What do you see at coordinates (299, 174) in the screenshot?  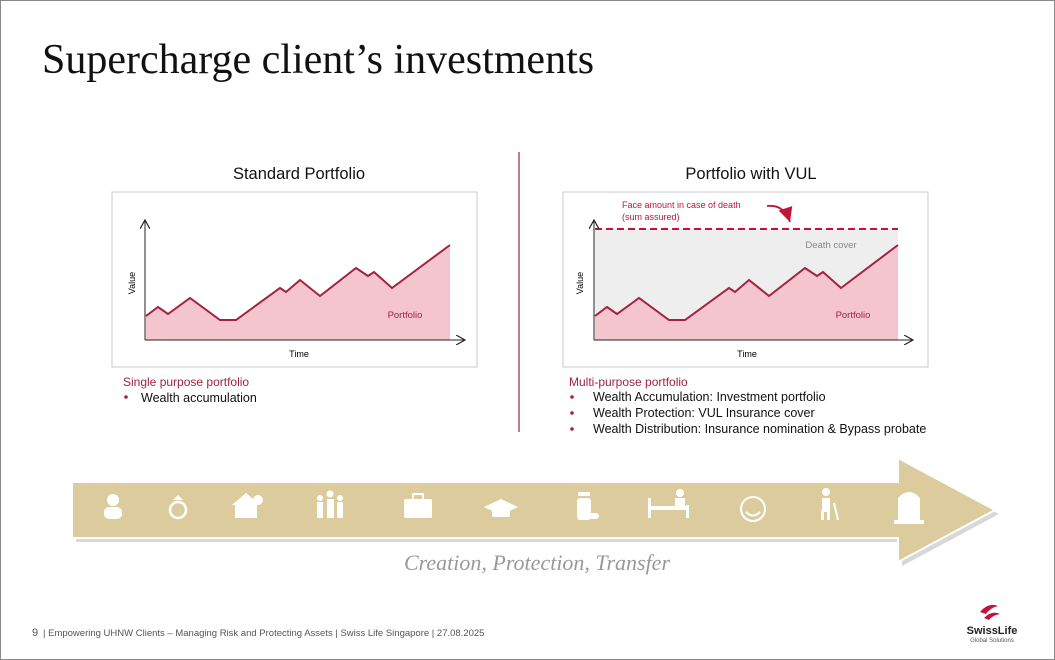 I see `panel-title: Standard Portfolio` at bounding box center [299, 174].